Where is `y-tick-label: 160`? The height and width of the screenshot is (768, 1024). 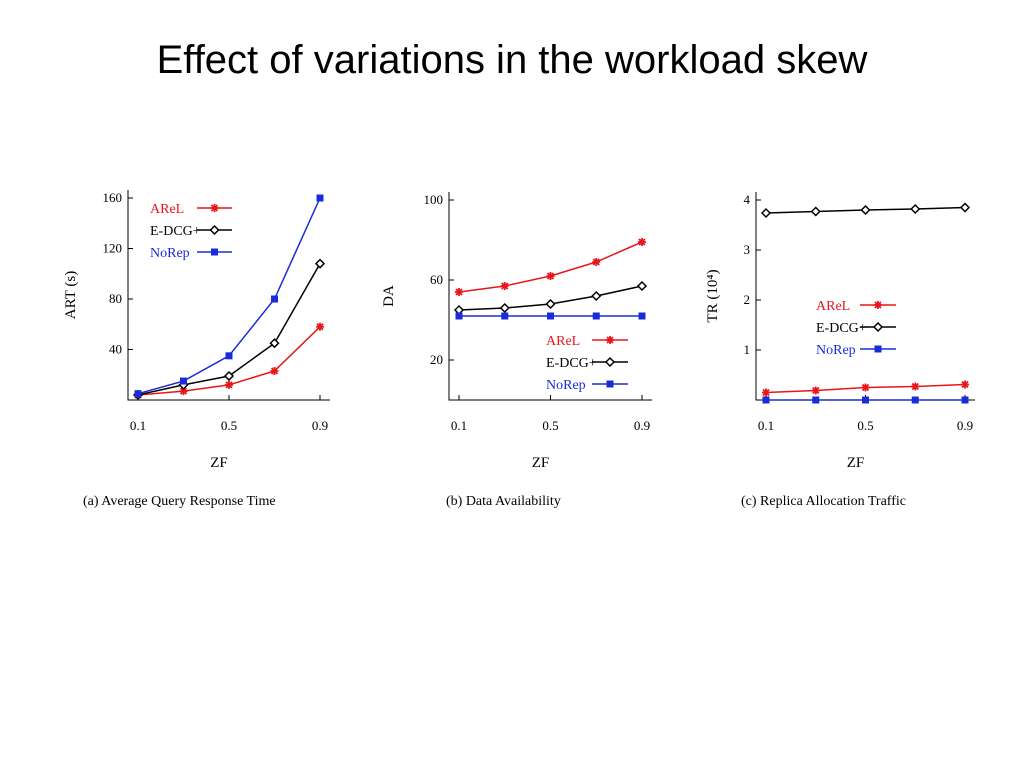 y-tick-label: 160 is located at coordinates (113, 197).